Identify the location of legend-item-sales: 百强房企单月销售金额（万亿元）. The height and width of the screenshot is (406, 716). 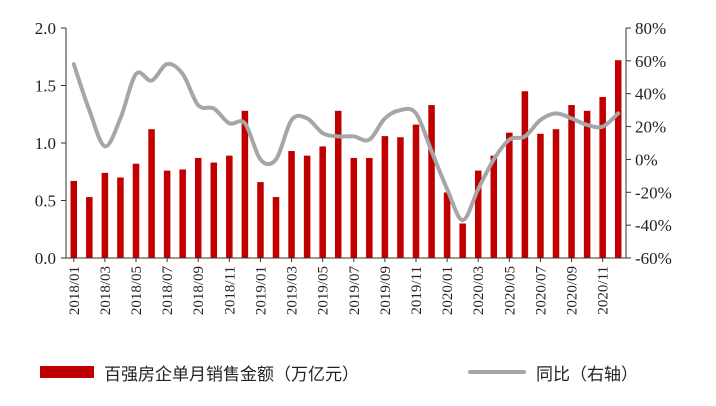
(199, 372).